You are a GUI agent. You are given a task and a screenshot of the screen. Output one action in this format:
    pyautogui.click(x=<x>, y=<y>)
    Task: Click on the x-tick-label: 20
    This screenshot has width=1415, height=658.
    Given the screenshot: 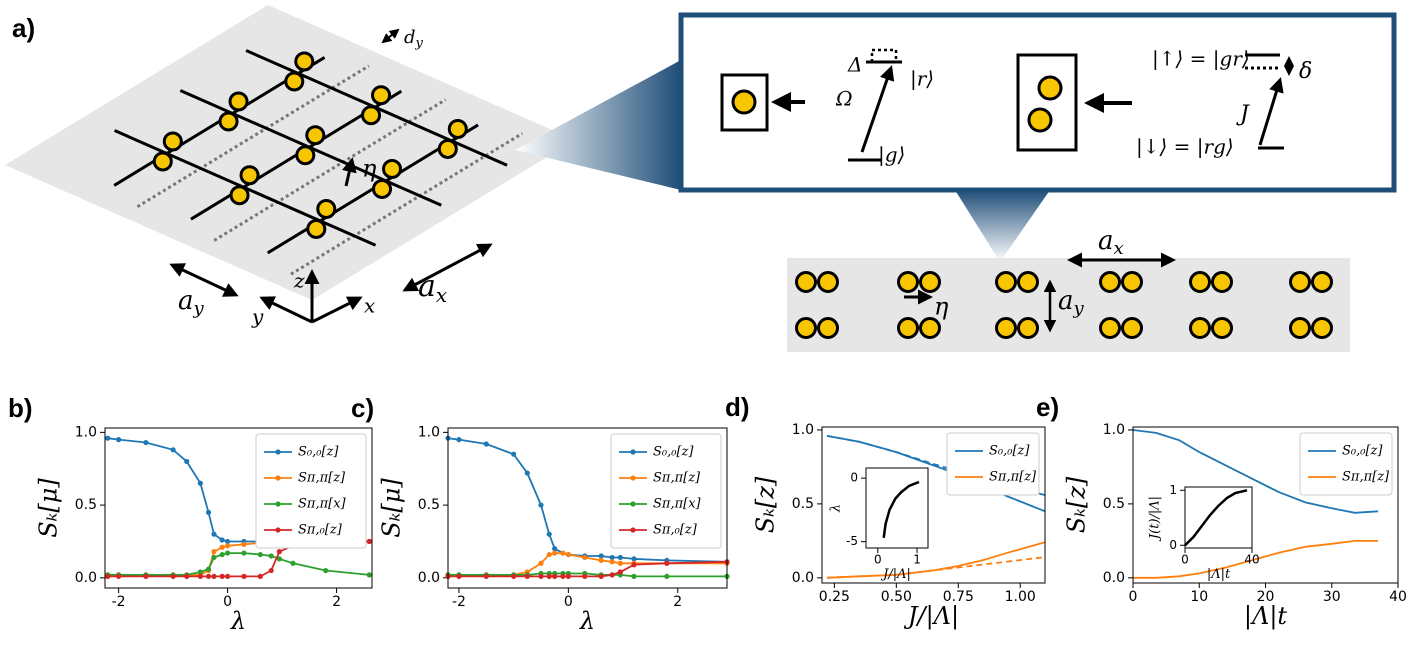 What is the action you would take?
    pyautogui.click(x=1266, y=597)
    